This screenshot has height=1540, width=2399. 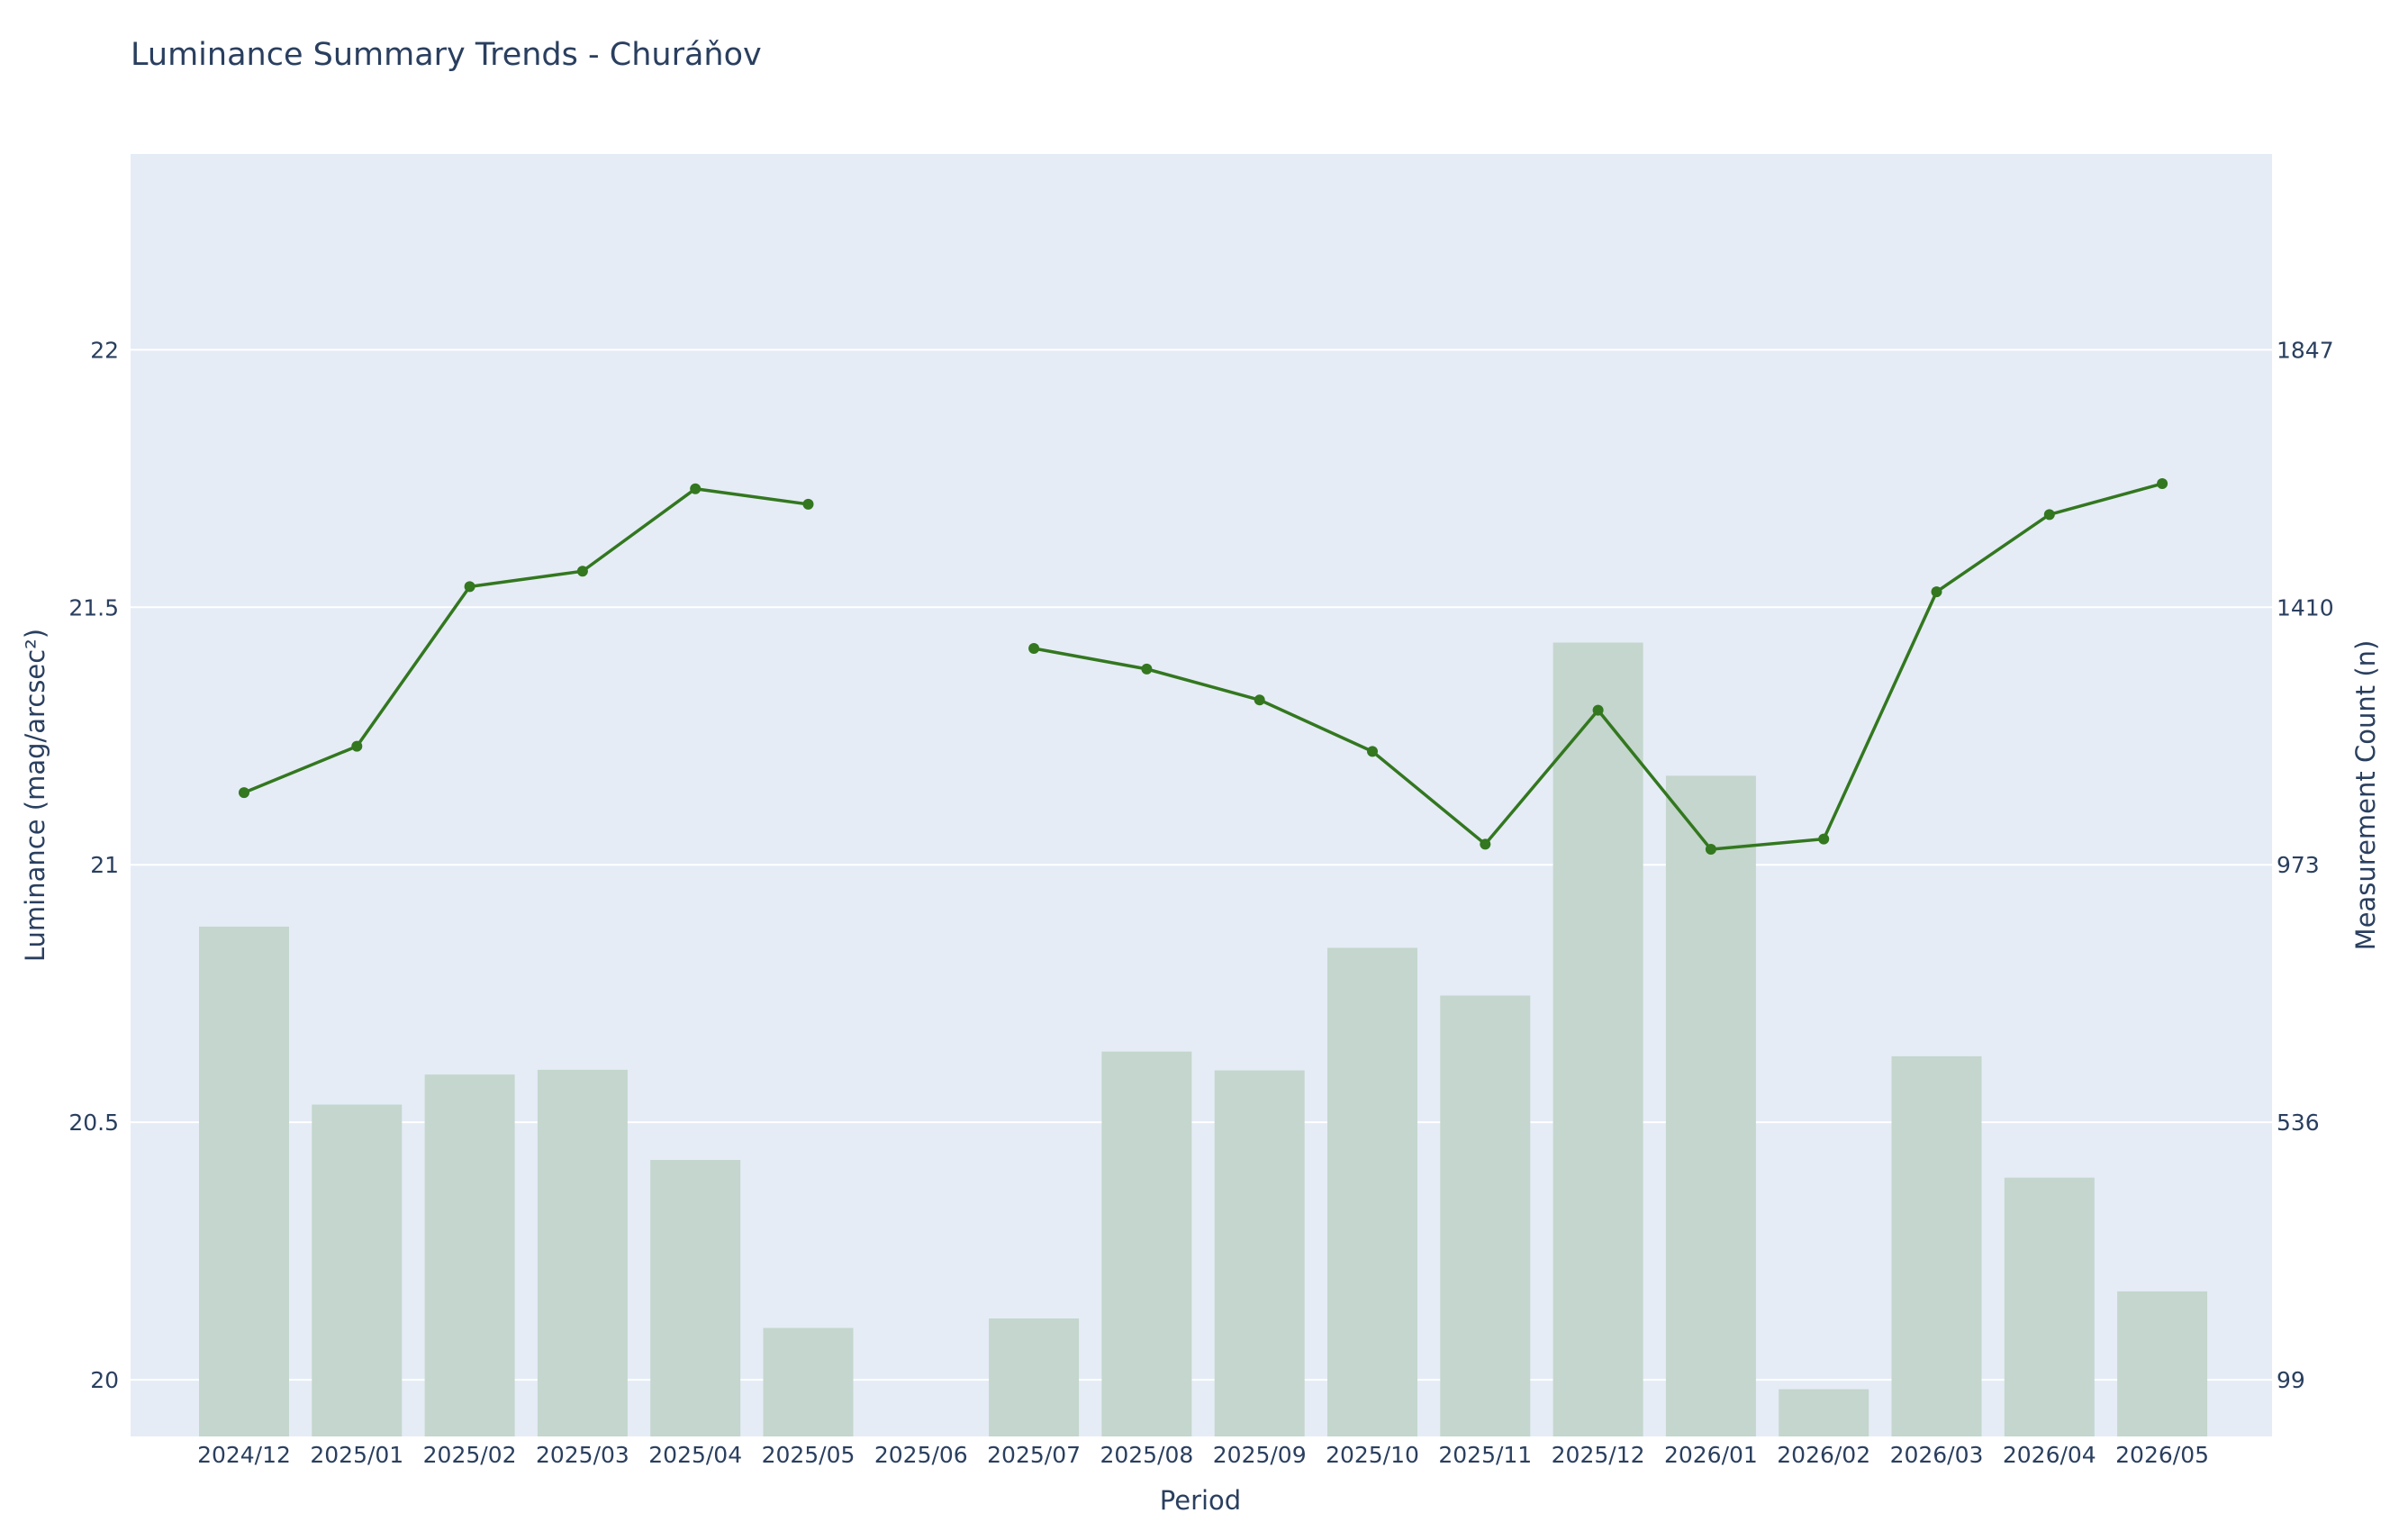 I want to click on y-tick-label: 21.5, so click(x=93, y=607).